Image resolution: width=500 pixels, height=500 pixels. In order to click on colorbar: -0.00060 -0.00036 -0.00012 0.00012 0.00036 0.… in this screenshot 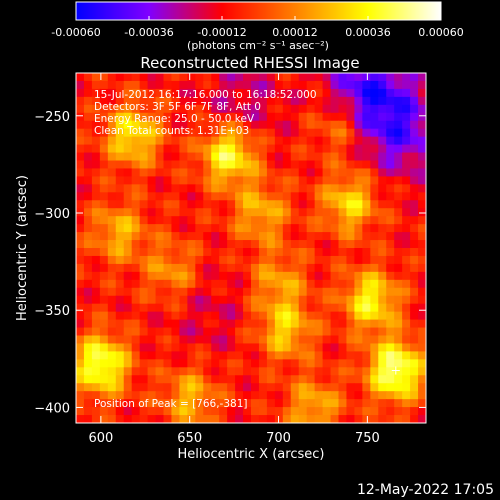, I will do `click(257, 26)`.